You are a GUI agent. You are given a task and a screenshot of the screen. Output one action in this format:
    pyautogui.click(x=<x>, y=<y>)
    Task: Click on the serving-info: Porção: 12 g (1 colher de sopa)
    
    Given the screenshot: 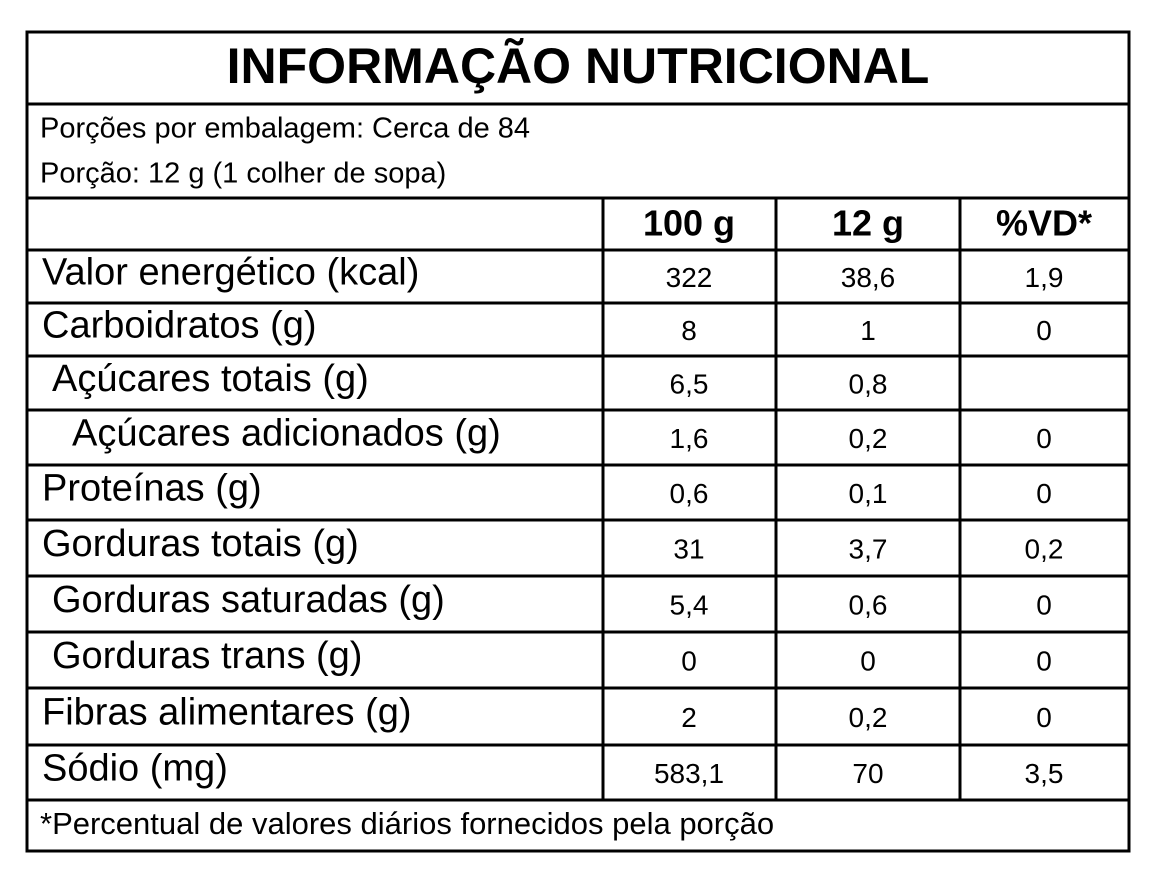 What is the action you would take?
    pyautogui.click(x=243, y=174)
    